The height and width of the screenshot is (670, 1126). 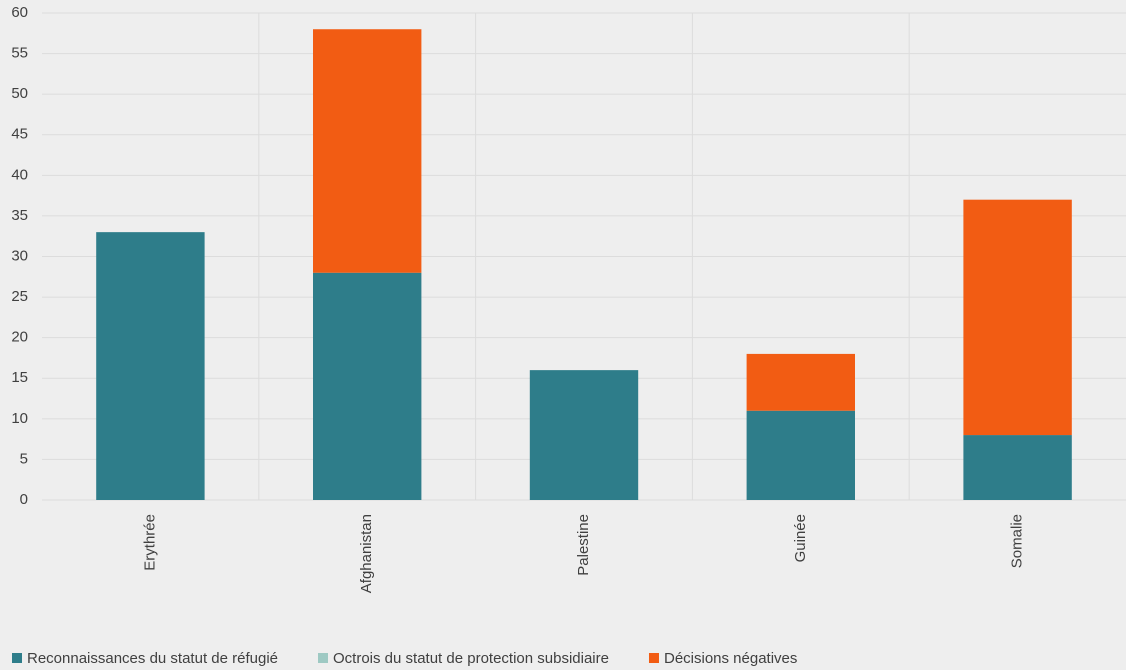 I want to click on y-tick-label: 30, so click(x=19, y=255).